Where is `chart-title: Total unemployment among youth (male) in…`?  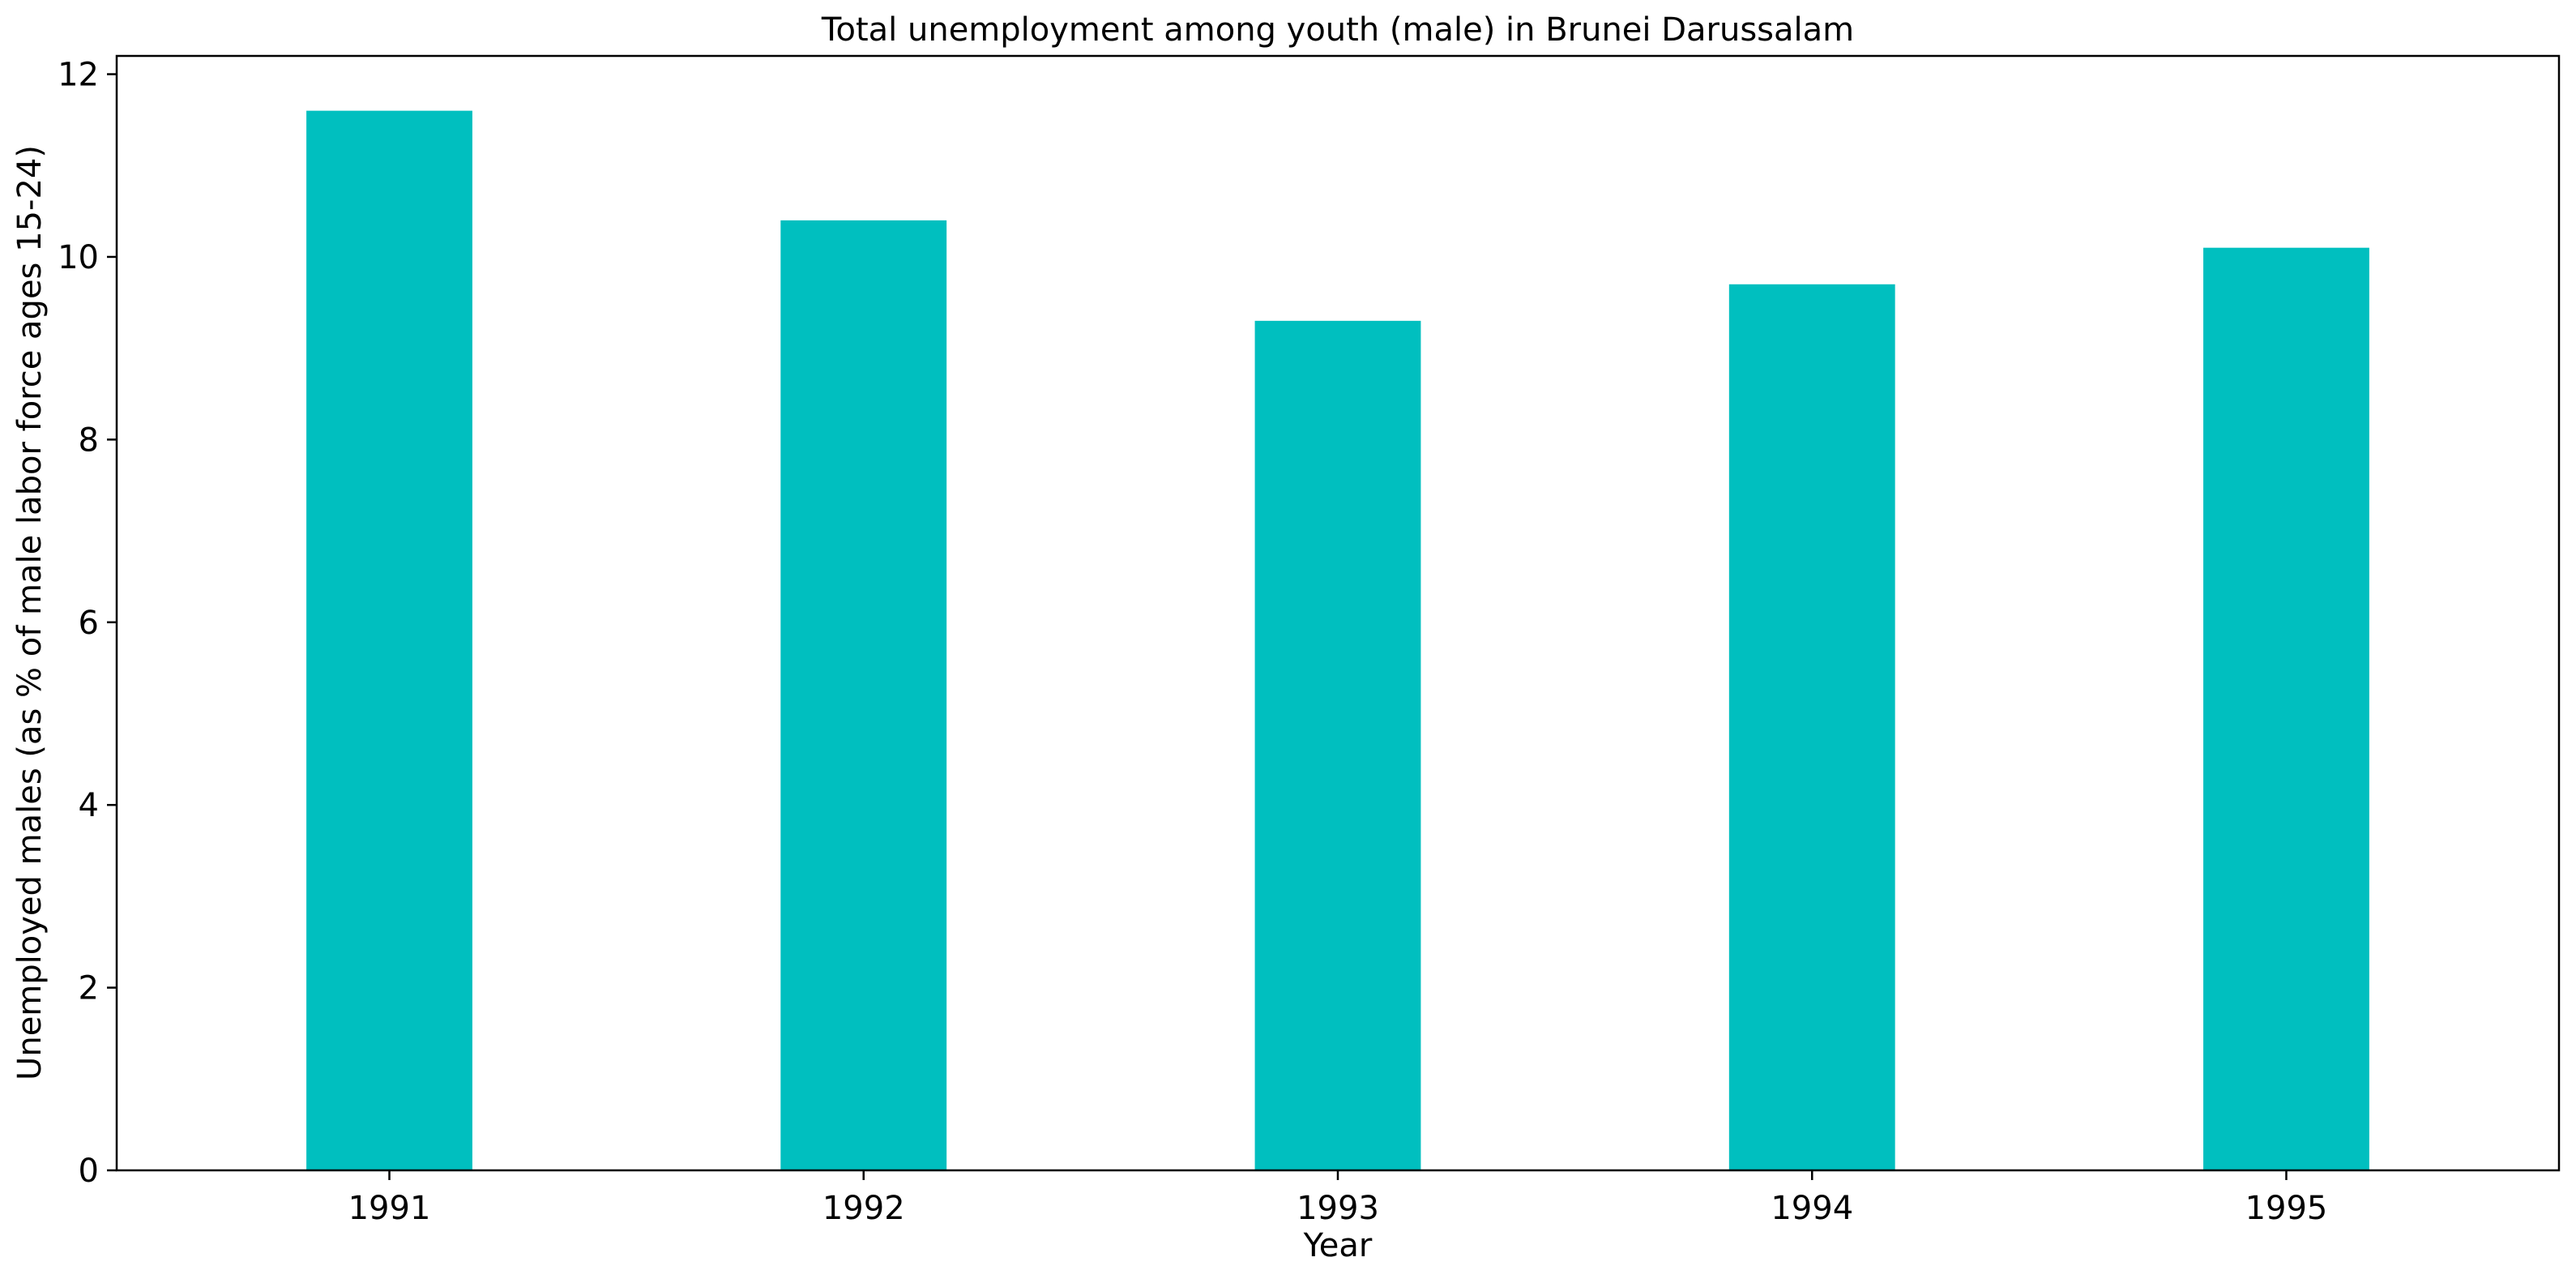 chart-title: Total unemployment among youth (male) in… is located at coordinates (1337, 30).